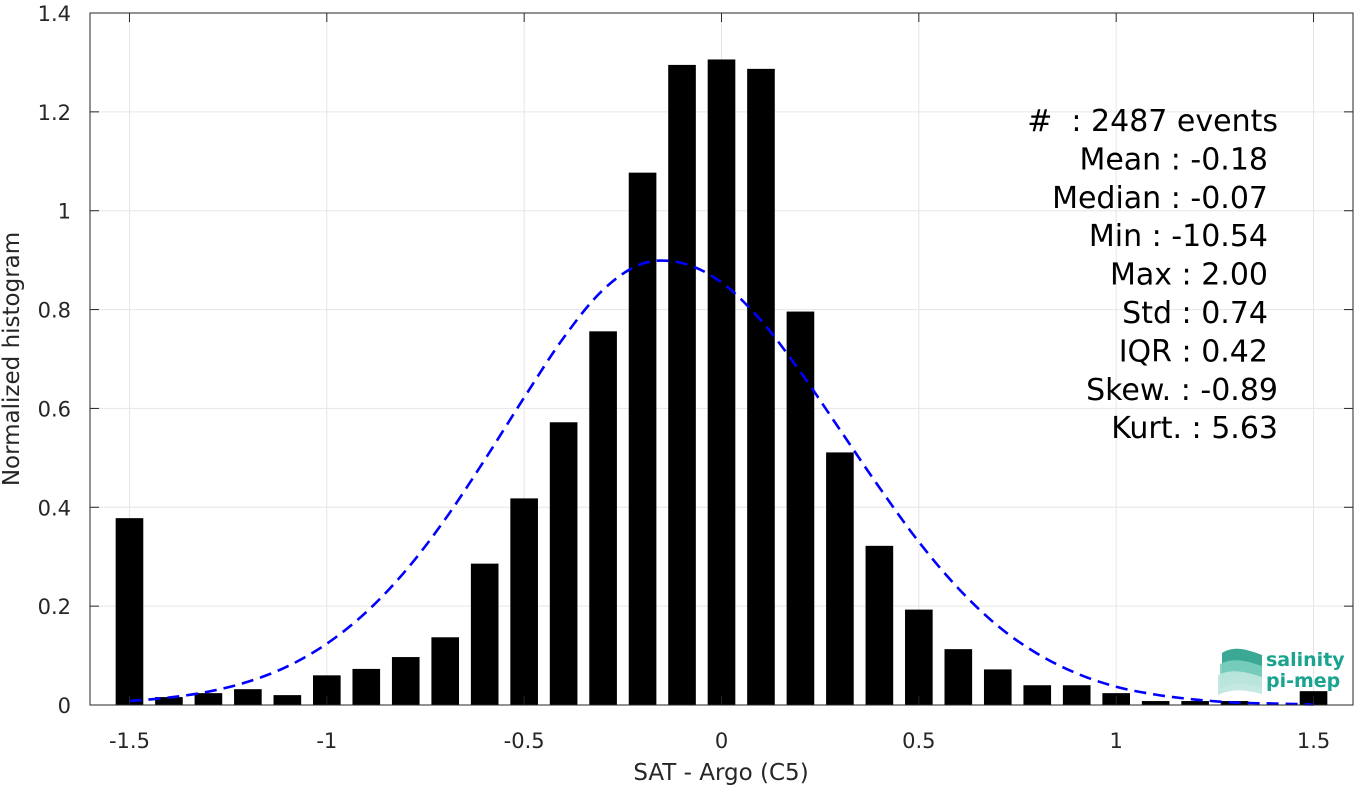 Image resolution: width=1367 pixels, height=787 pixels. Describe the element at coordinates (1303, 681) in the screenshot. I see `logo-line-2: pi-mep` at that location.